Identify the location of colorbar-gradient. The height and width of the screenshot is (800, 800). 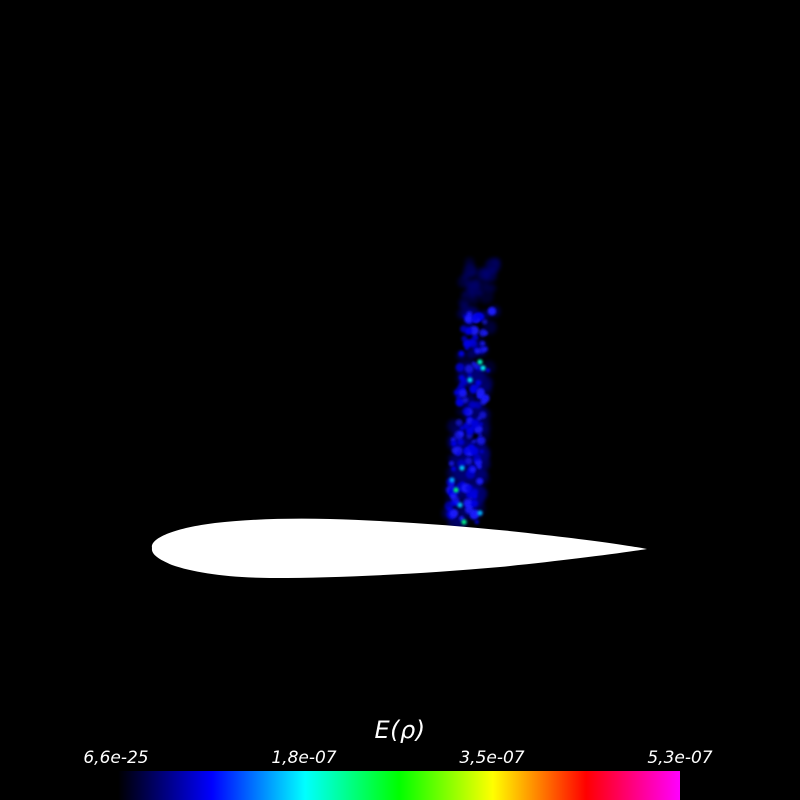
(399, 785).